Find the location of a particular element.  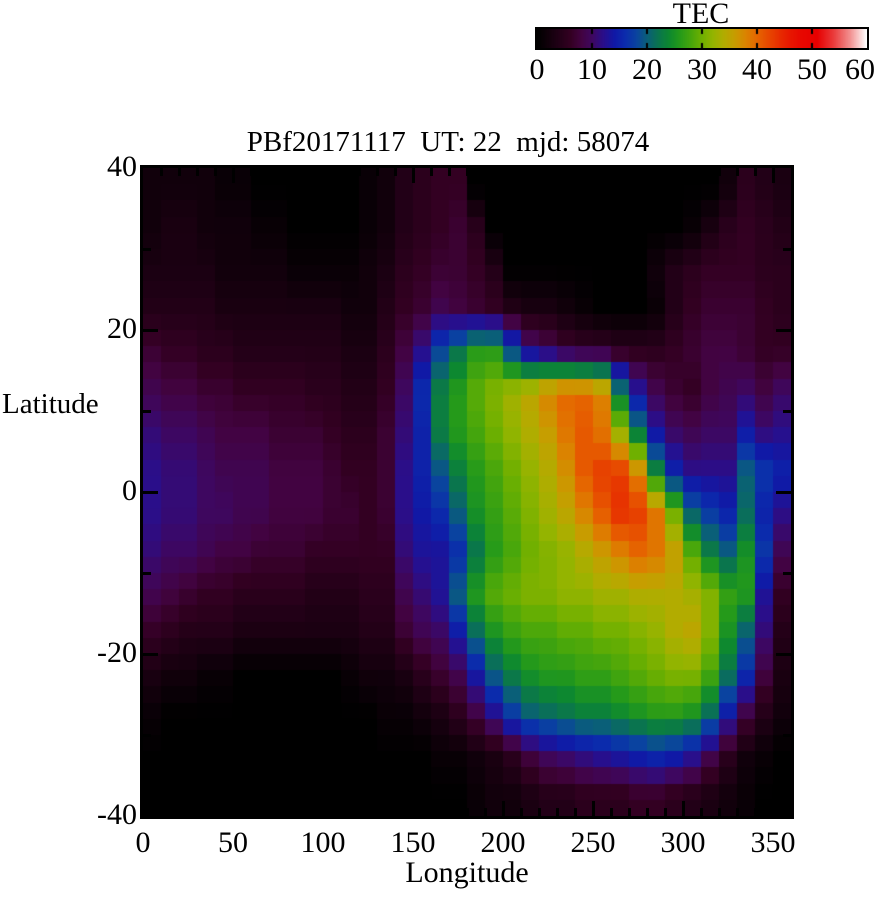

y-axis-title: Latitude is located at coordinates (50, 404).